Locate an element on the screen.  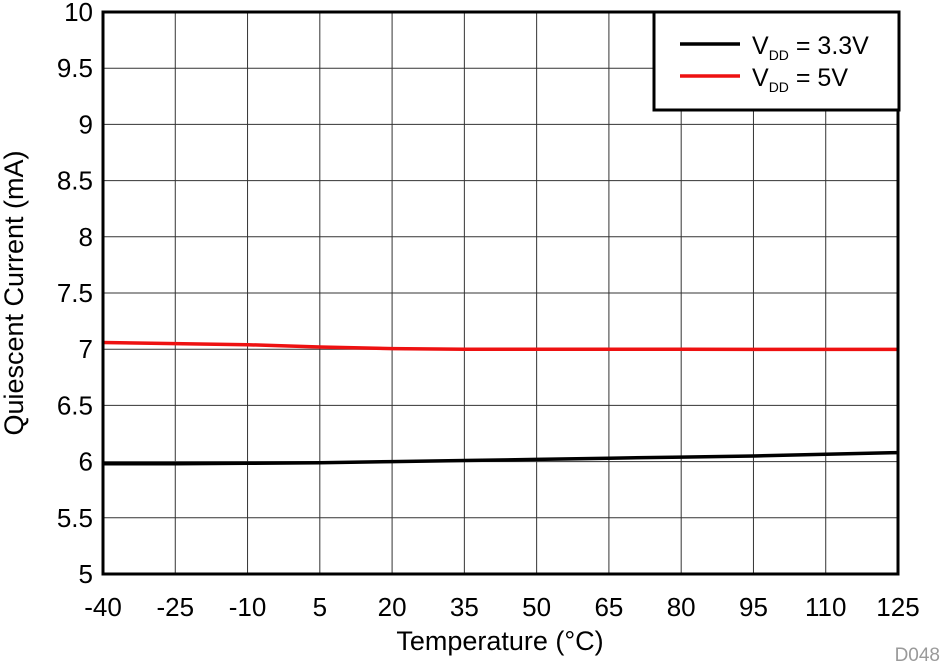
x-tick-label: -25 is located at coordinates (175, 607).